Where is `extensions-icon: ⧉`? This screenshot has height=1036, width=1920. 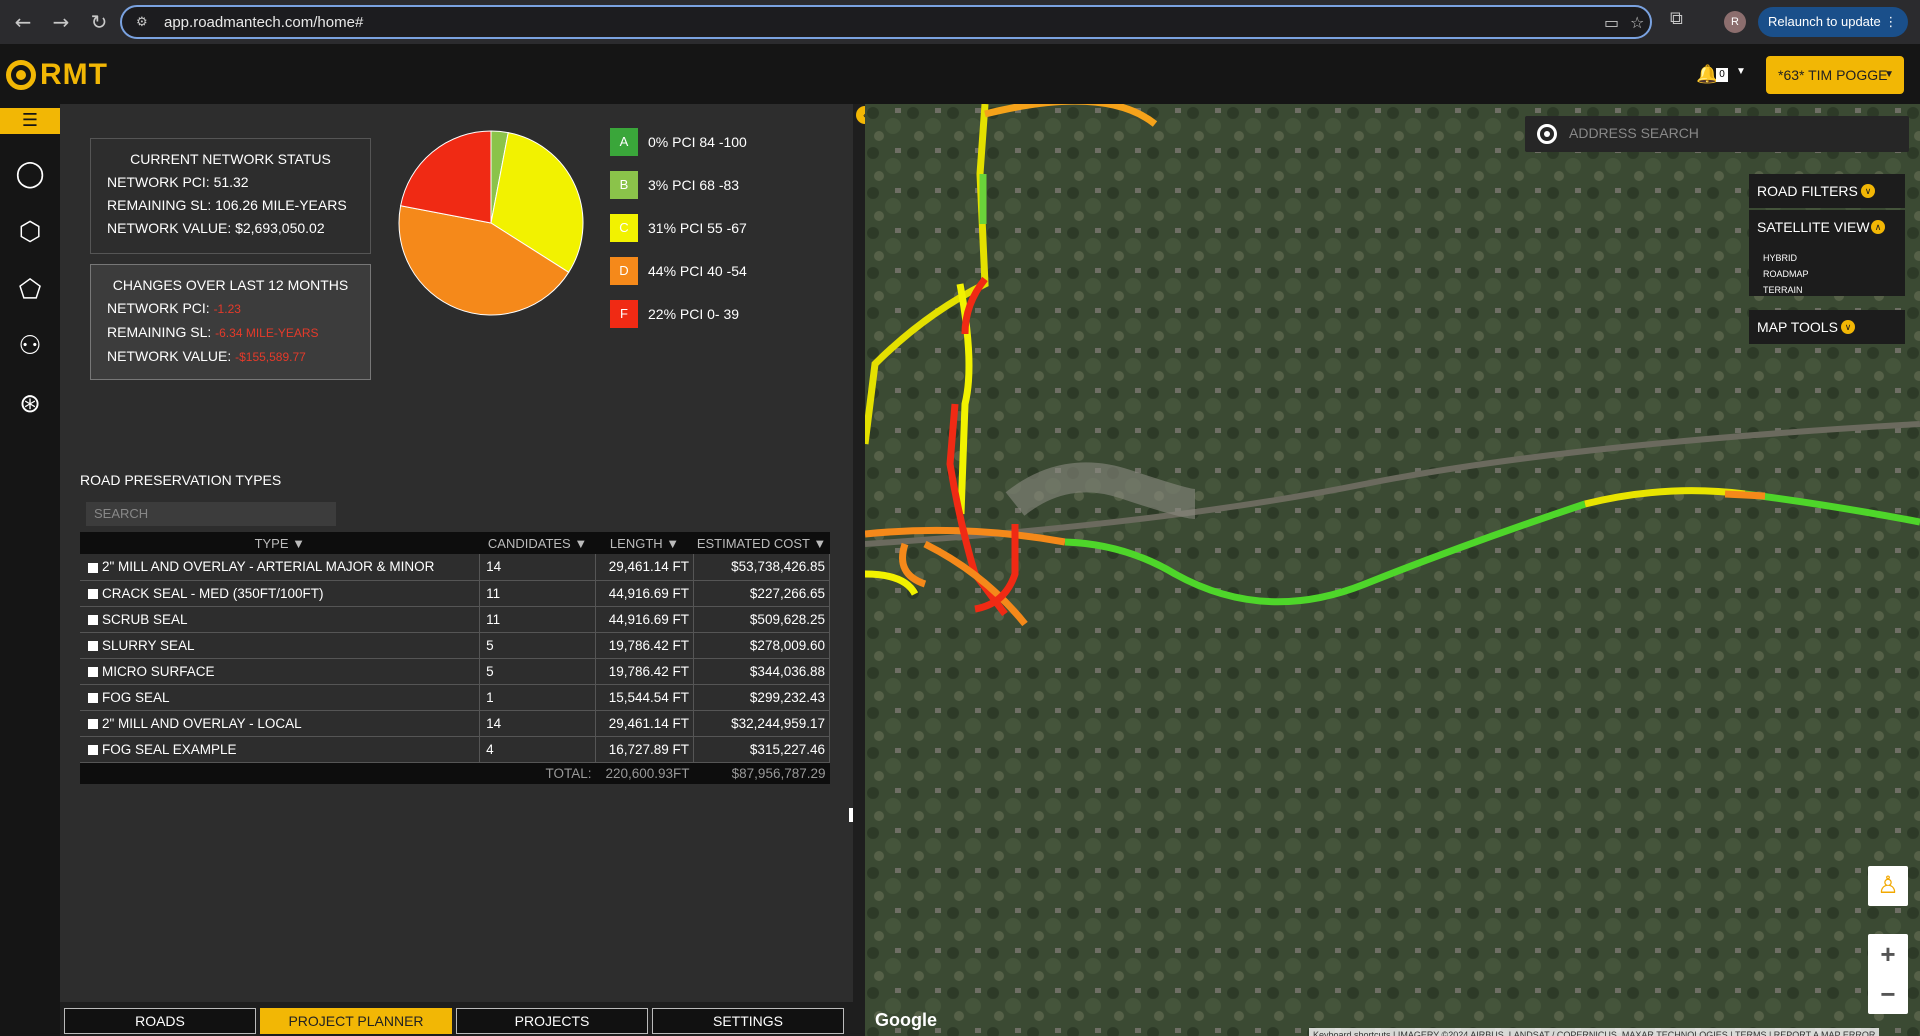
extensions-icon: ⧉ is located at coordinates (1676, 18).